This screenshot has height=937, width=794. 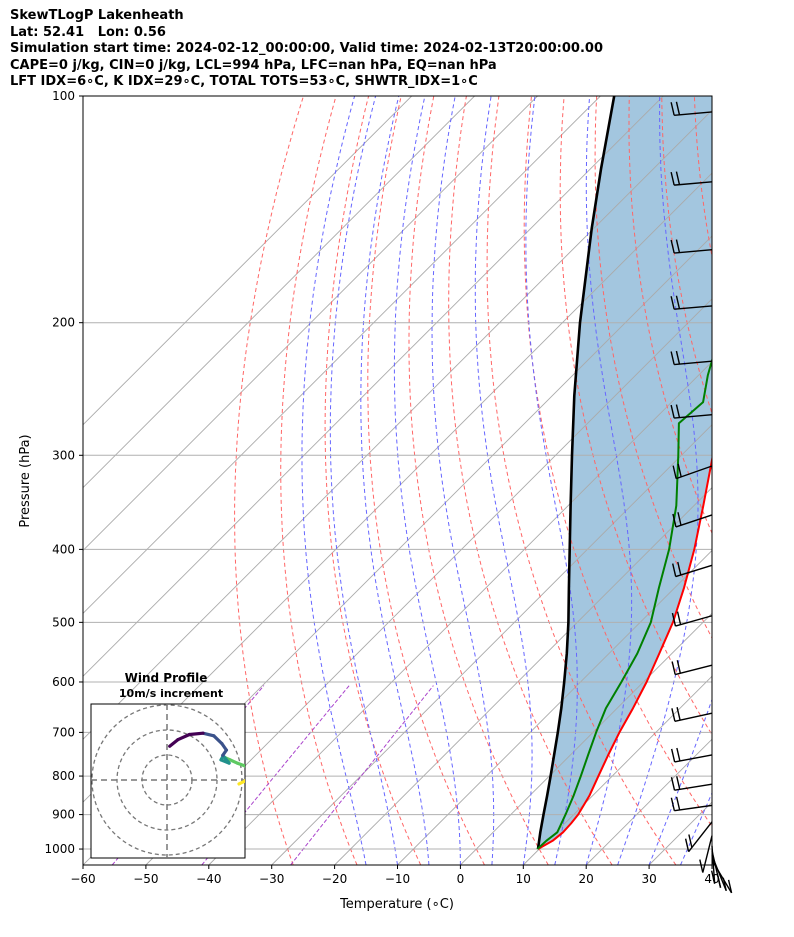 I want to click on x-tick-label: 20, so click(x=586, y=879).